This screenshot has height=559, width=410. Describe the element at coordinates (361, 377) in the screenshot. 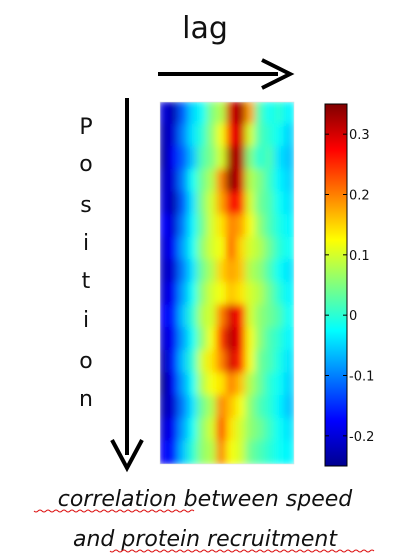

I see `colorbar-tick-label: -0.1` at that location.